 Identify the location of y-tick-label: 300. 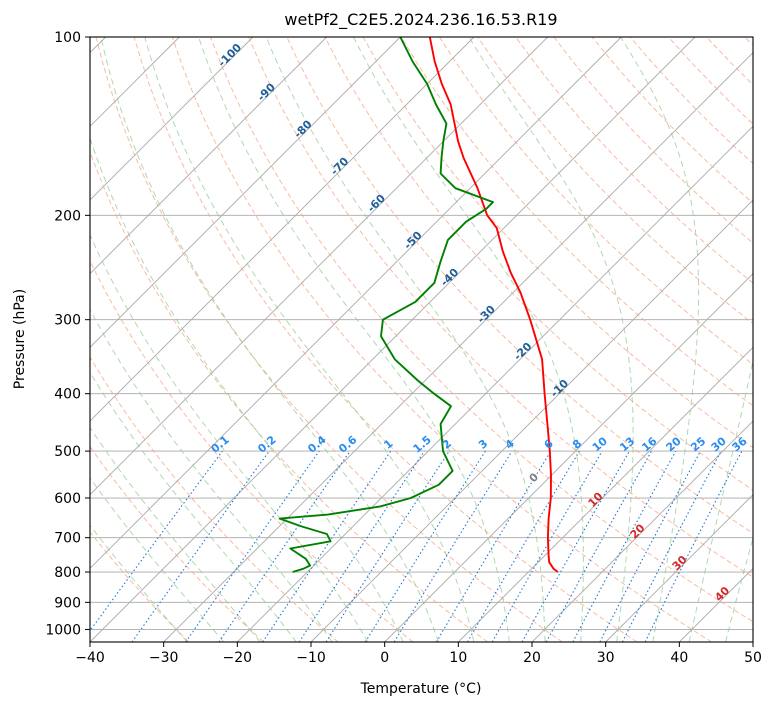
(67, 321).